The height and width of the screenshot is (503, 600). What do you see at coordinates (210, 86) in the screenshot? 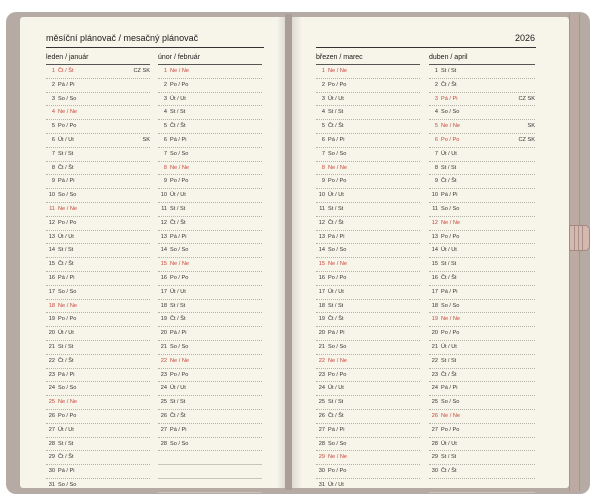
I see `day-row: 2 Po / Po` at bounding box center [210, 86].